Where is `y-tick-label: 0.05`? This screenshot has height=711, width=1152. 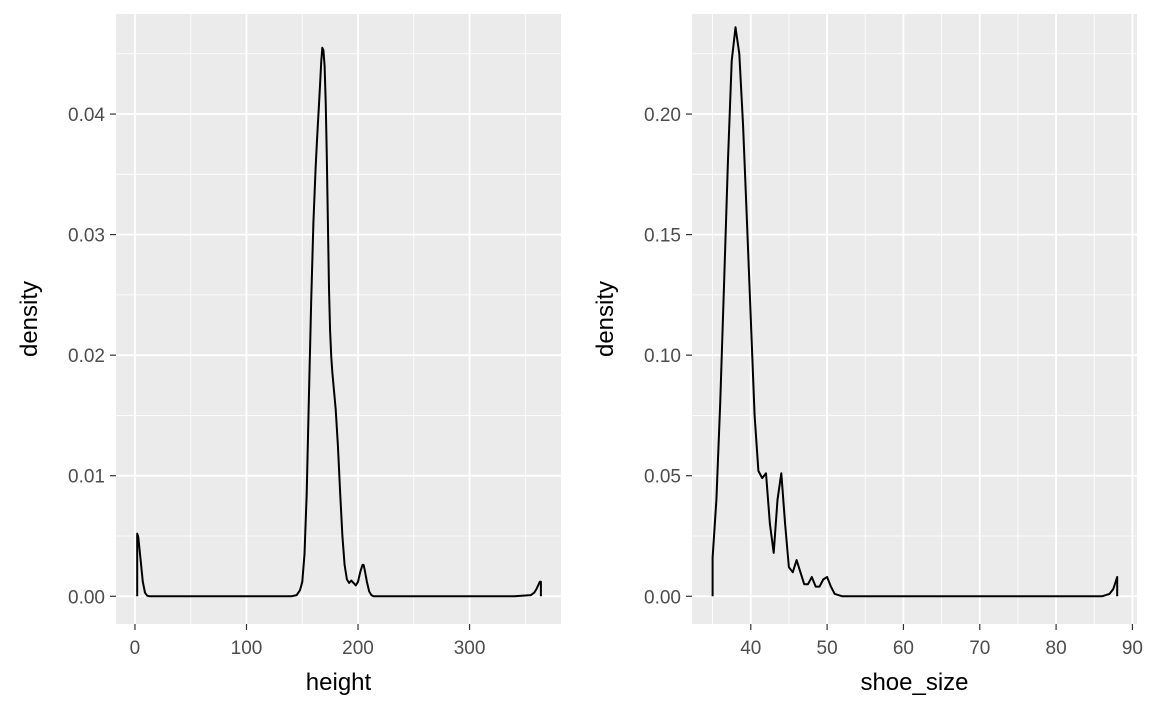 y-tick-label: 0.05 is located at coordinates (662, 477).